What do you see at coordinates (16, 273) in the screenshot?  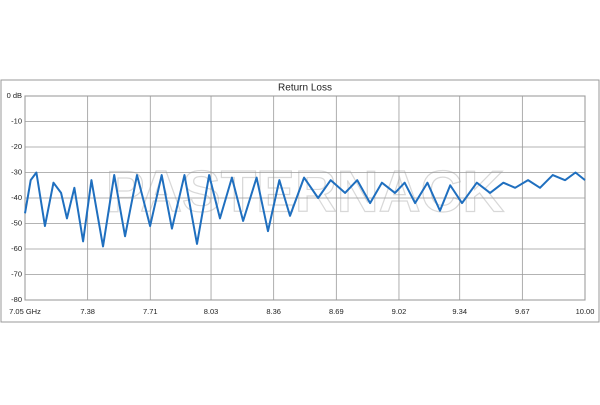 I see `y-tick-label: -70` at bounding box center [16, 273].